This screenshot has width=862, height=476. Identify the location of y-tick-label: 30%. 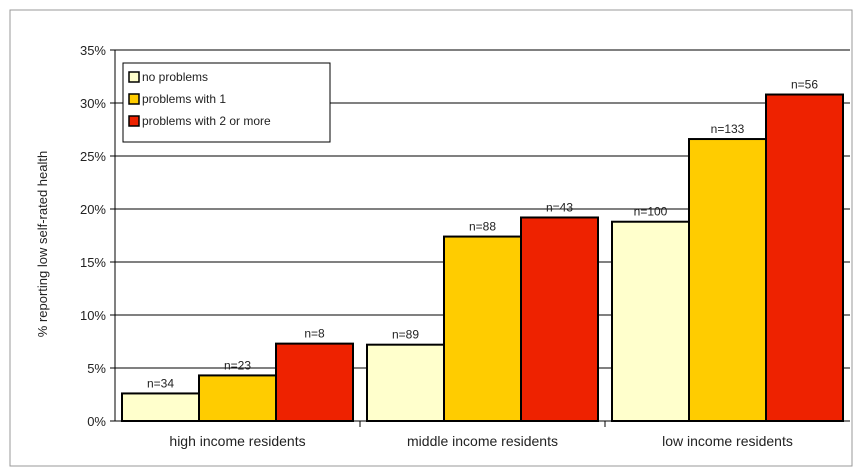
(93, 103).